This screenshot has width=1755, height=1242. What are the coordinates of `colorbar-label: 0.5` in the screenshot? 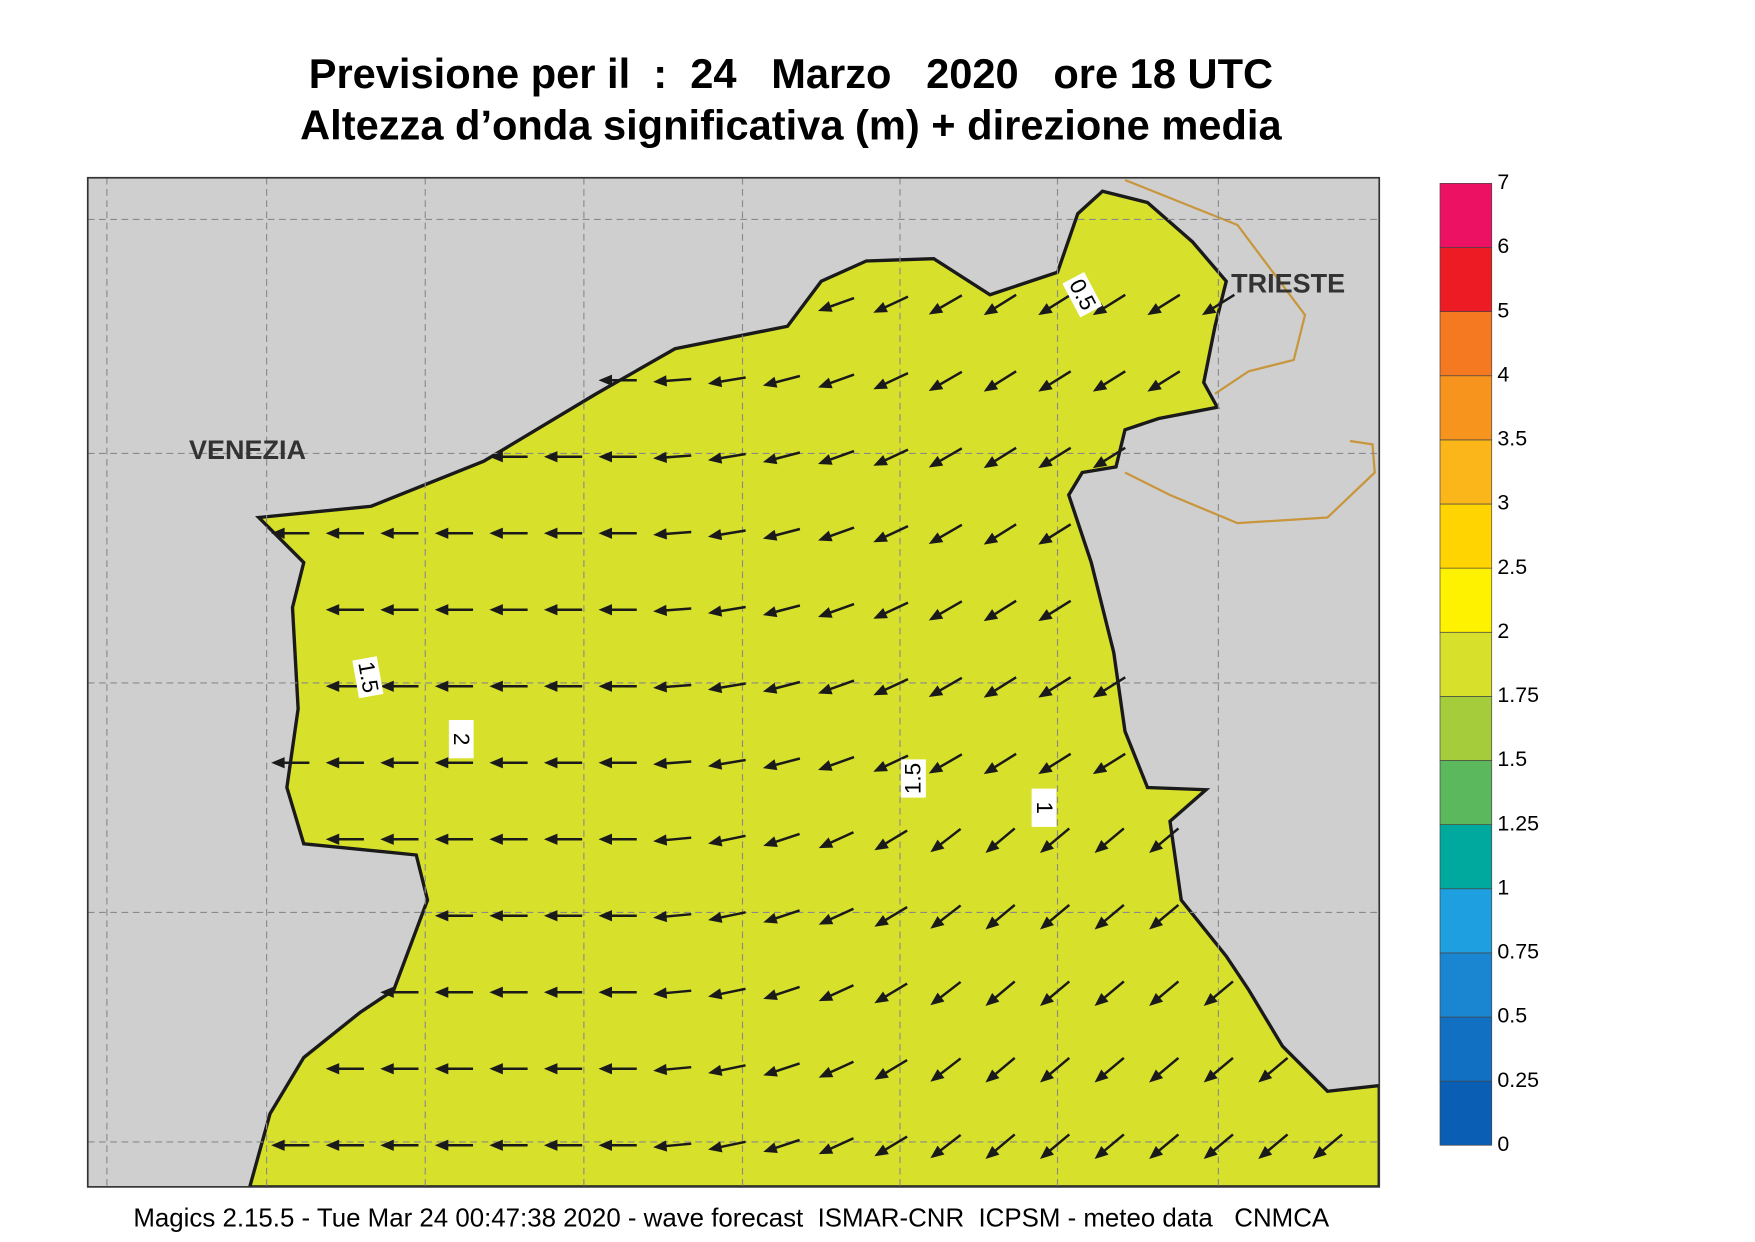 It's located at (1512, 1016).